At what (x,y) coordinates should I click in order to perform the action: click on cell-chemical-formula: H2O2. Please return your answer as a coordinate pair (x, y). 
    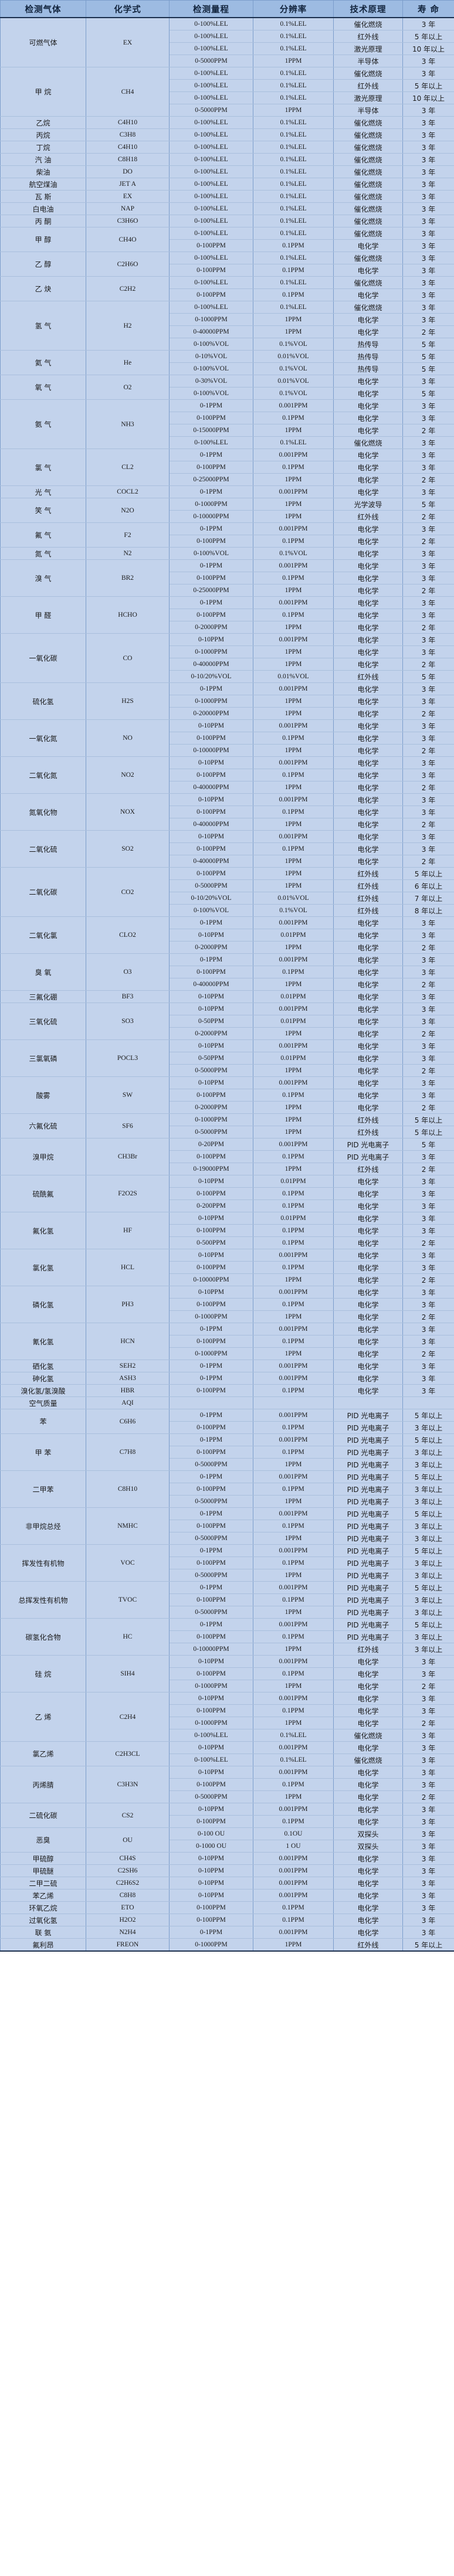
    Looking at the image, I should click on (128, 1920).